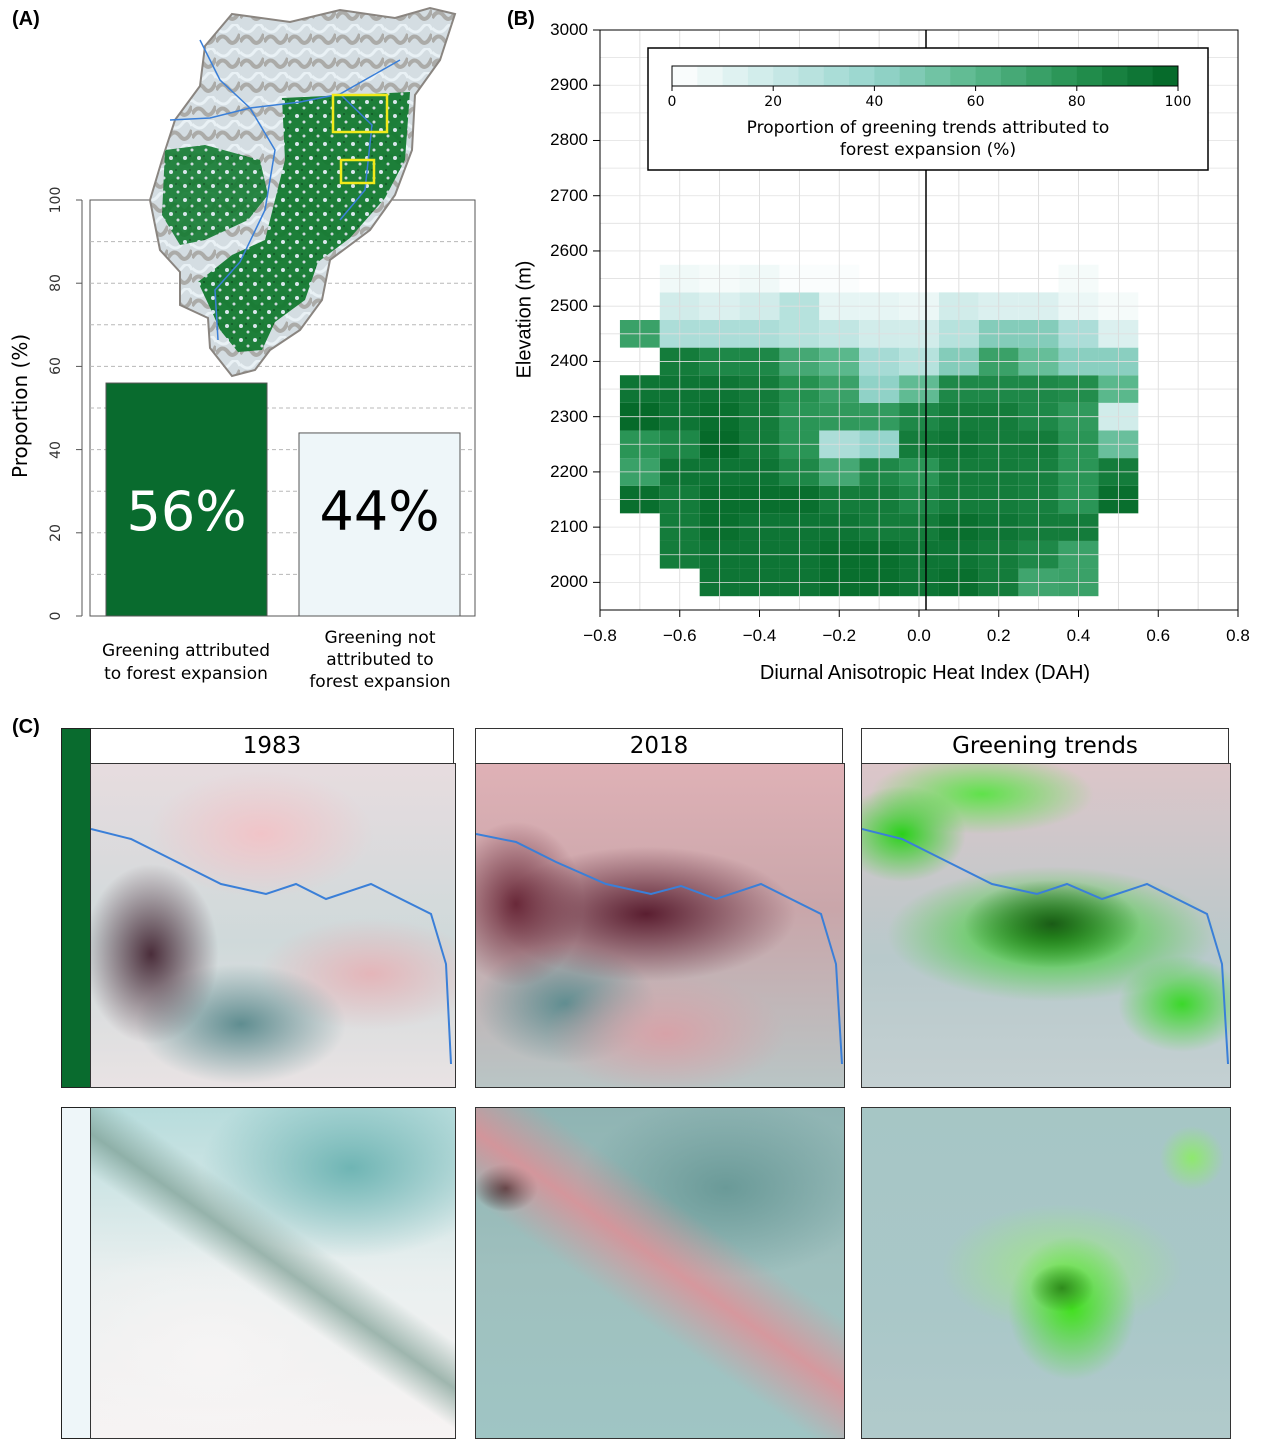 This screenshot has width=1262, height=1439. I want to click on y-tick-label: 2000, so click(569, 582).